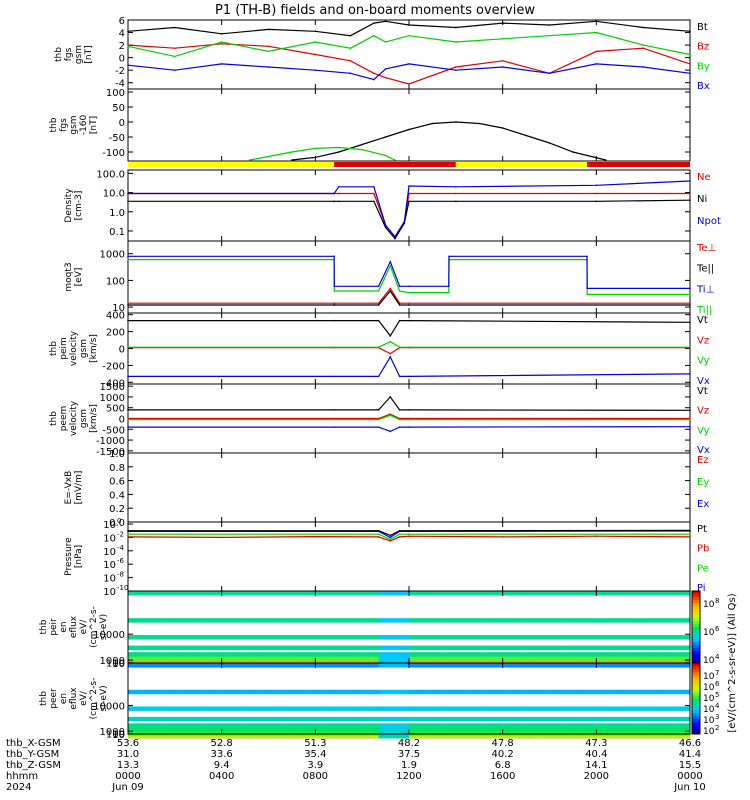  I want to click on x-axis-value: 33.6, so click(222, 754).